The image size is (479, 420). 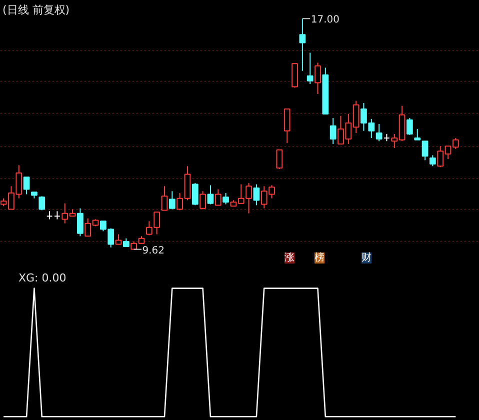 I want to click on chart-title: XG: 0.00, so click(x=42, y=278).